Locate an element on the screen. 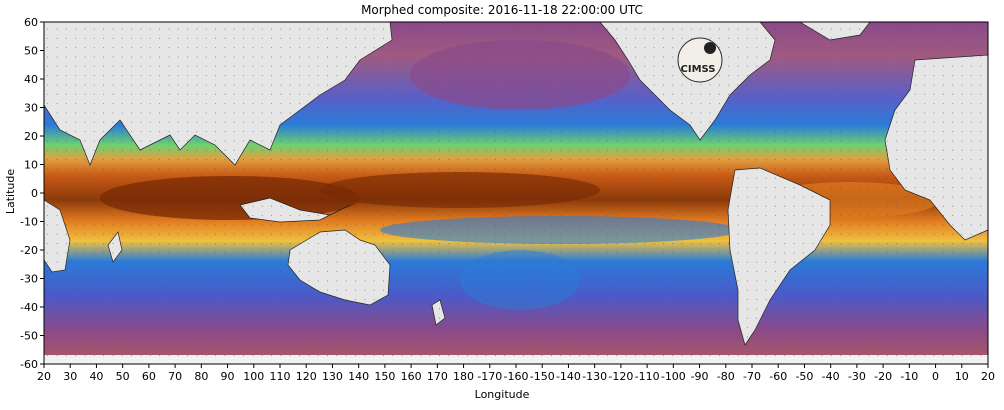 The height and width of the screenshot is (410, 1004). y-ticks: 60 50 40 30 20 10 0 -10 -20 -30 -40 -50 -60 is located at coordinates (32, 193).